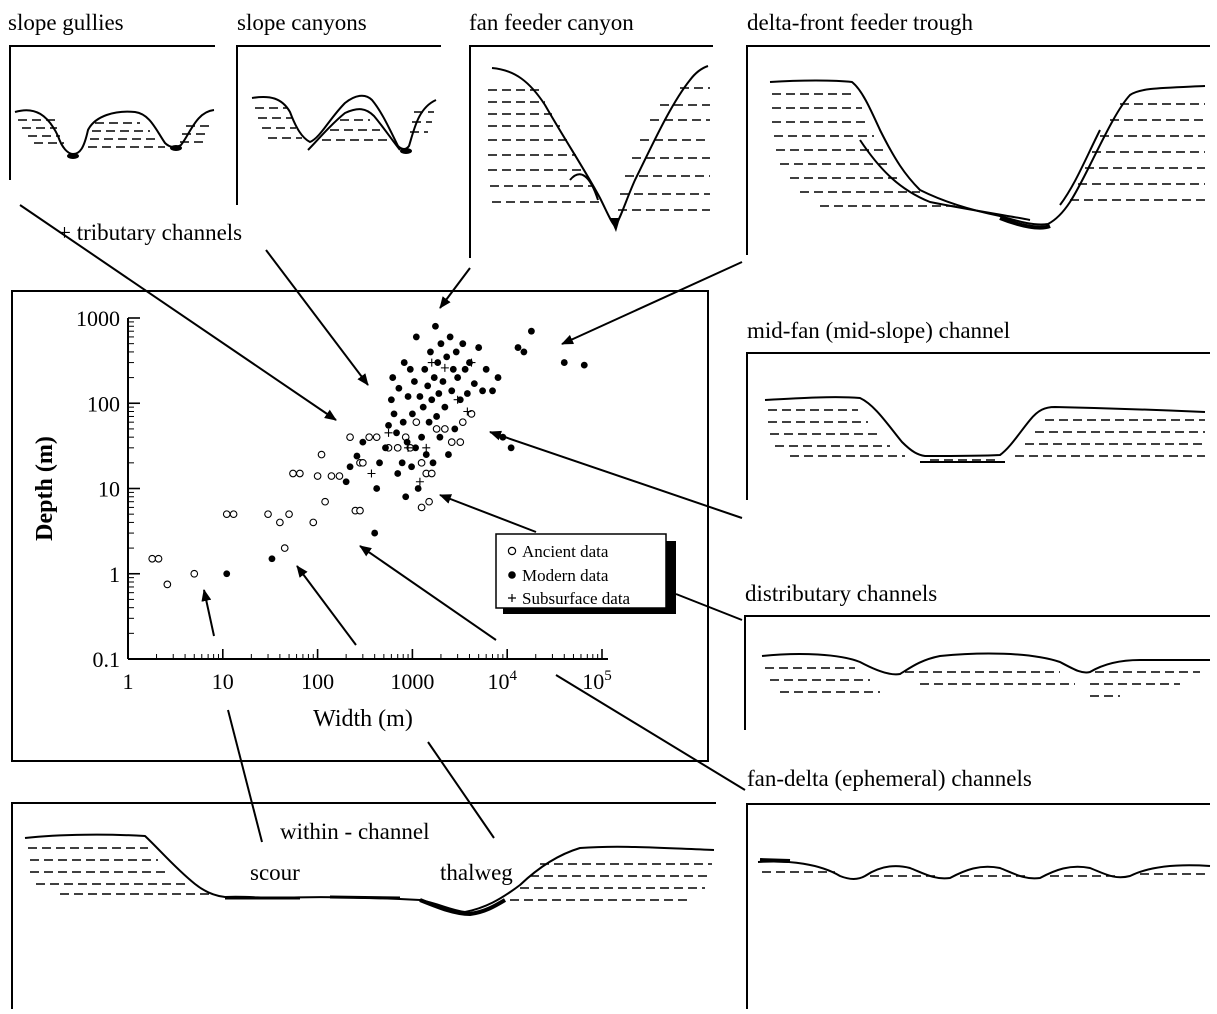 This screenshot has width=1217, height=1014. I want to click on x-tick-exponent: 5, so click(608, 676).